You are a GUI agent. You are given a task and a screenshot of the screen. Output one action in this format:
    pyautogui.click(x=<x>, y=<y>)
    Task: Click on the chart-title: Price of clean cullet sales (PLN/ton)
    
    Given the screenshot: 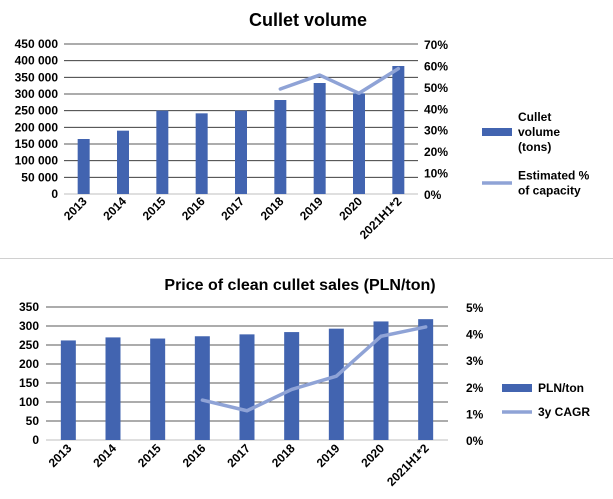 What is the action you would take?
    pyautogui.click(x=299, y=285)
    